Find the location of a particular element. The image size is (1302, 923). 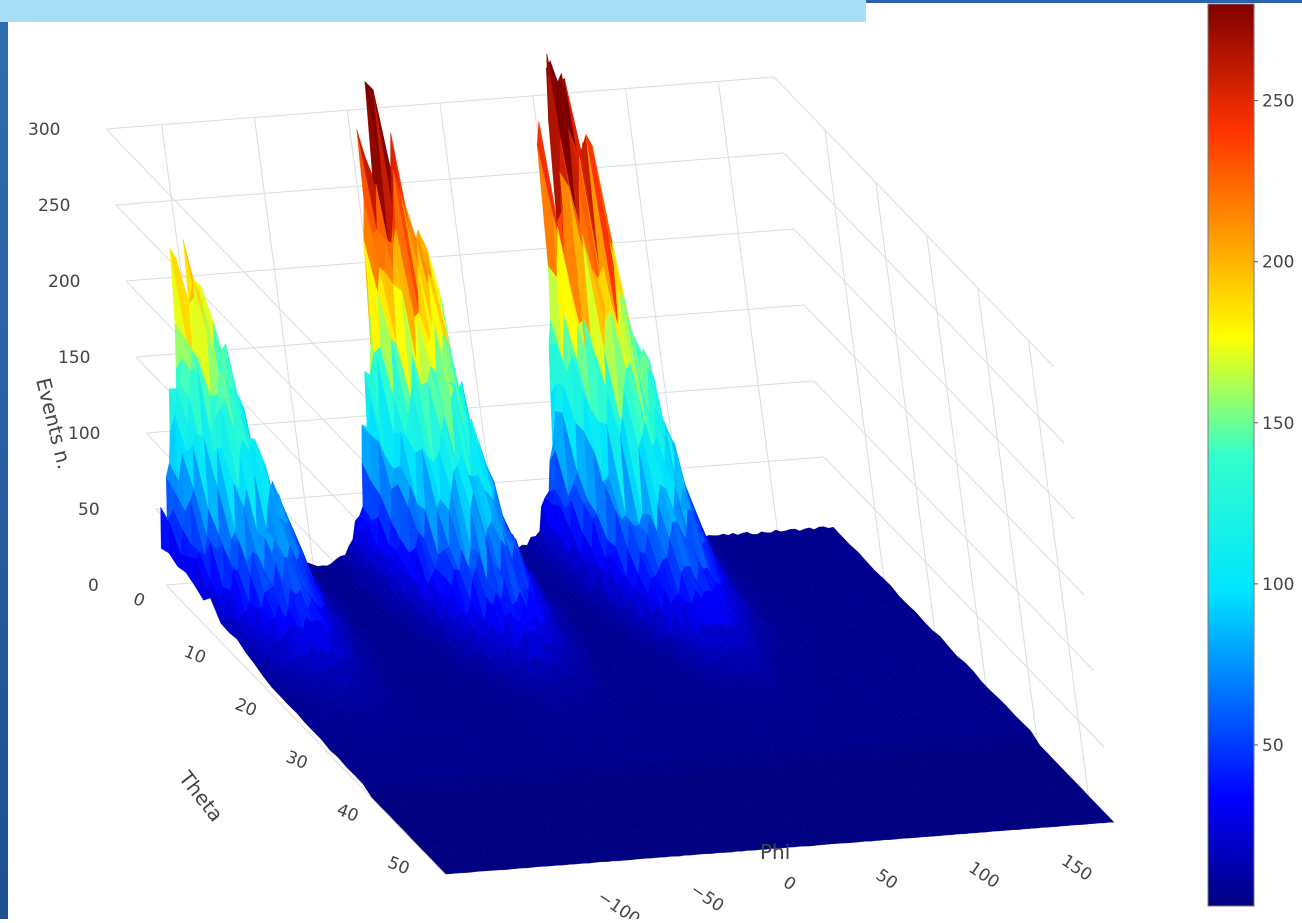

x-tick-label: 50 is located at coordinates (886, 879).